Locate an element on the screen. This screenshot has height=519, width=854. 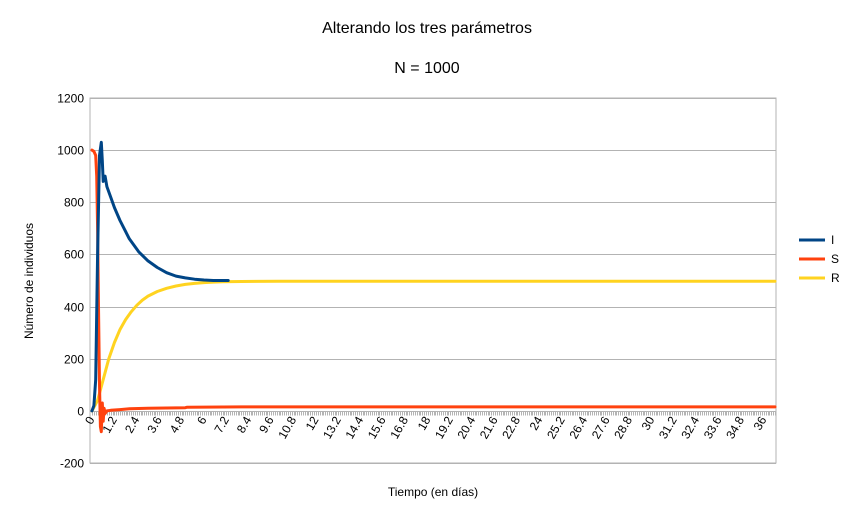
x-tick-label: 26.4 is located at coordinates (578, 428).